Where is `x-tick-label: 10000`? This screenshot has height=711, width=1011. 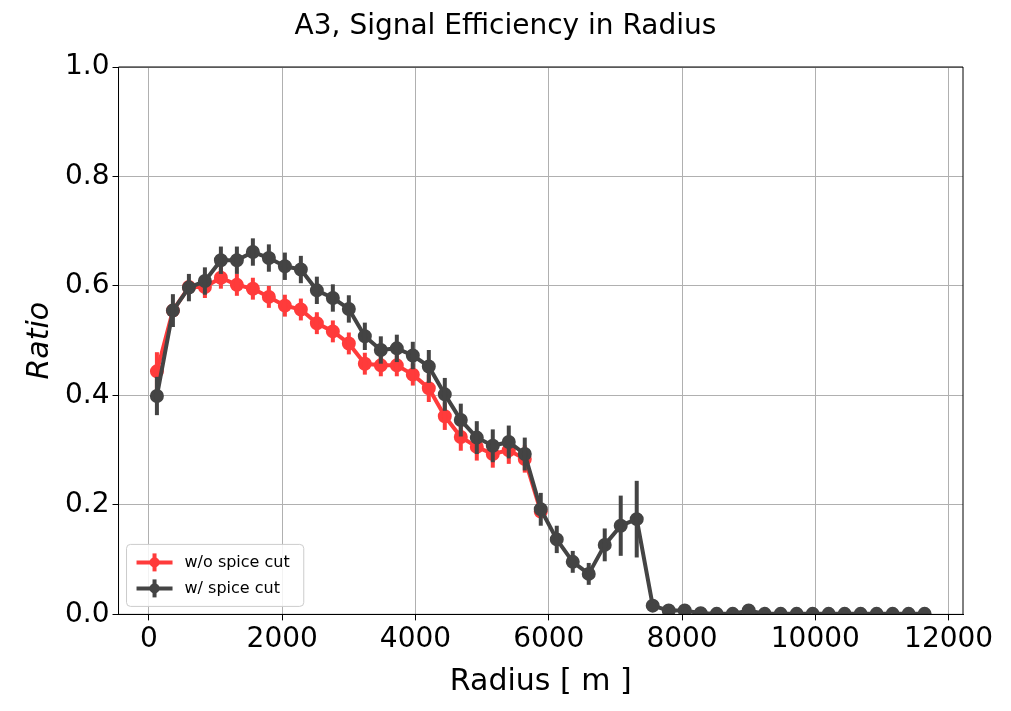
x-tick-label: 10000 is located at coordinates (815, 638).